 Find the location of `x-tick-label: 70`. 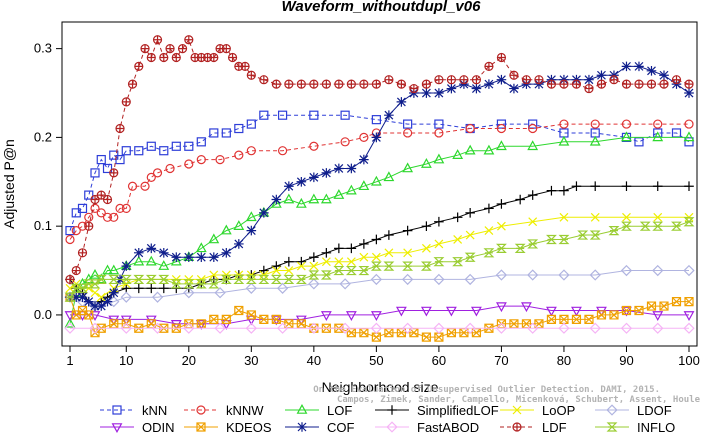

x-tick-label: 70 is located at coordinates (501, 360).